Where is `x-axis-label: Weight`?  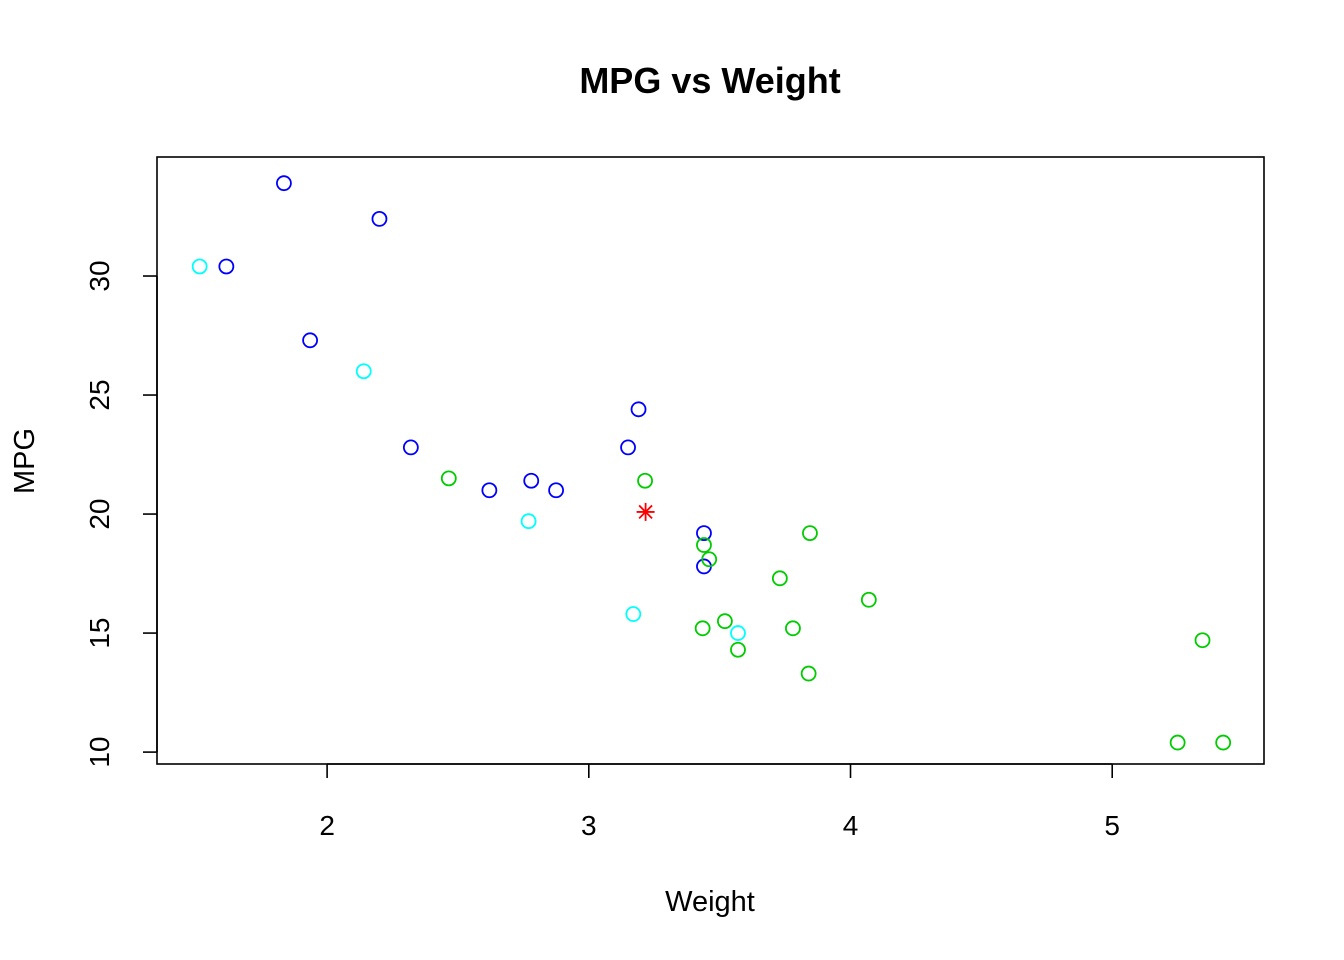
x-axis-label: Weight is located at coordinates (710, 902).